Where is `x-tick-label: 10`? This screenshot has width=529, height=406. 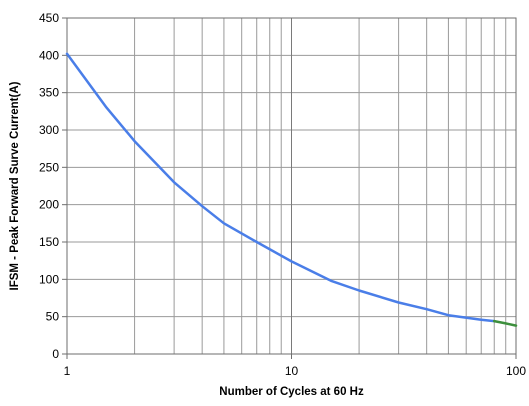
x-tick-label: 10 is located at coordinates (292, 371).